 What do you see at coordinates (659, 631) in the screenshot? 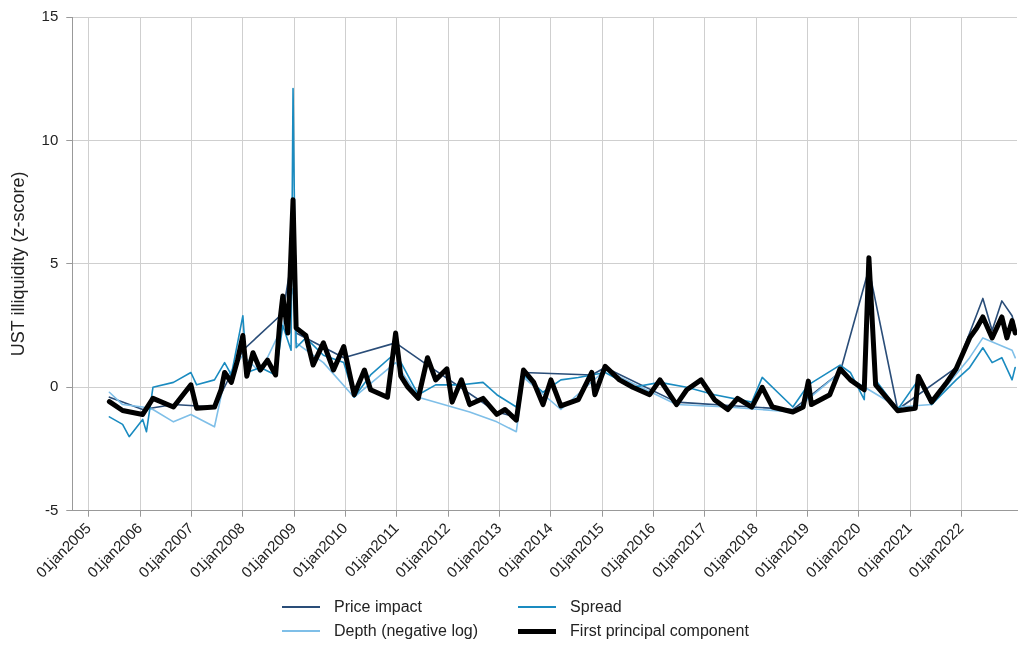
I see `legend-label: First principal component` at bounding box center [659, 631].